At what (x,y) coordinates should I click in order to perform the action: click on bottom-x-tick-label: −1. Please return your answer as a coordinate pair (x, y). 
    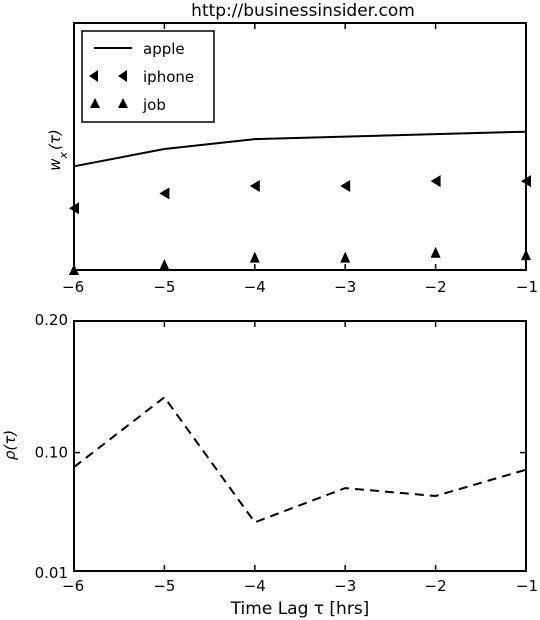
    Looking at the image, I should click on (527, 586).